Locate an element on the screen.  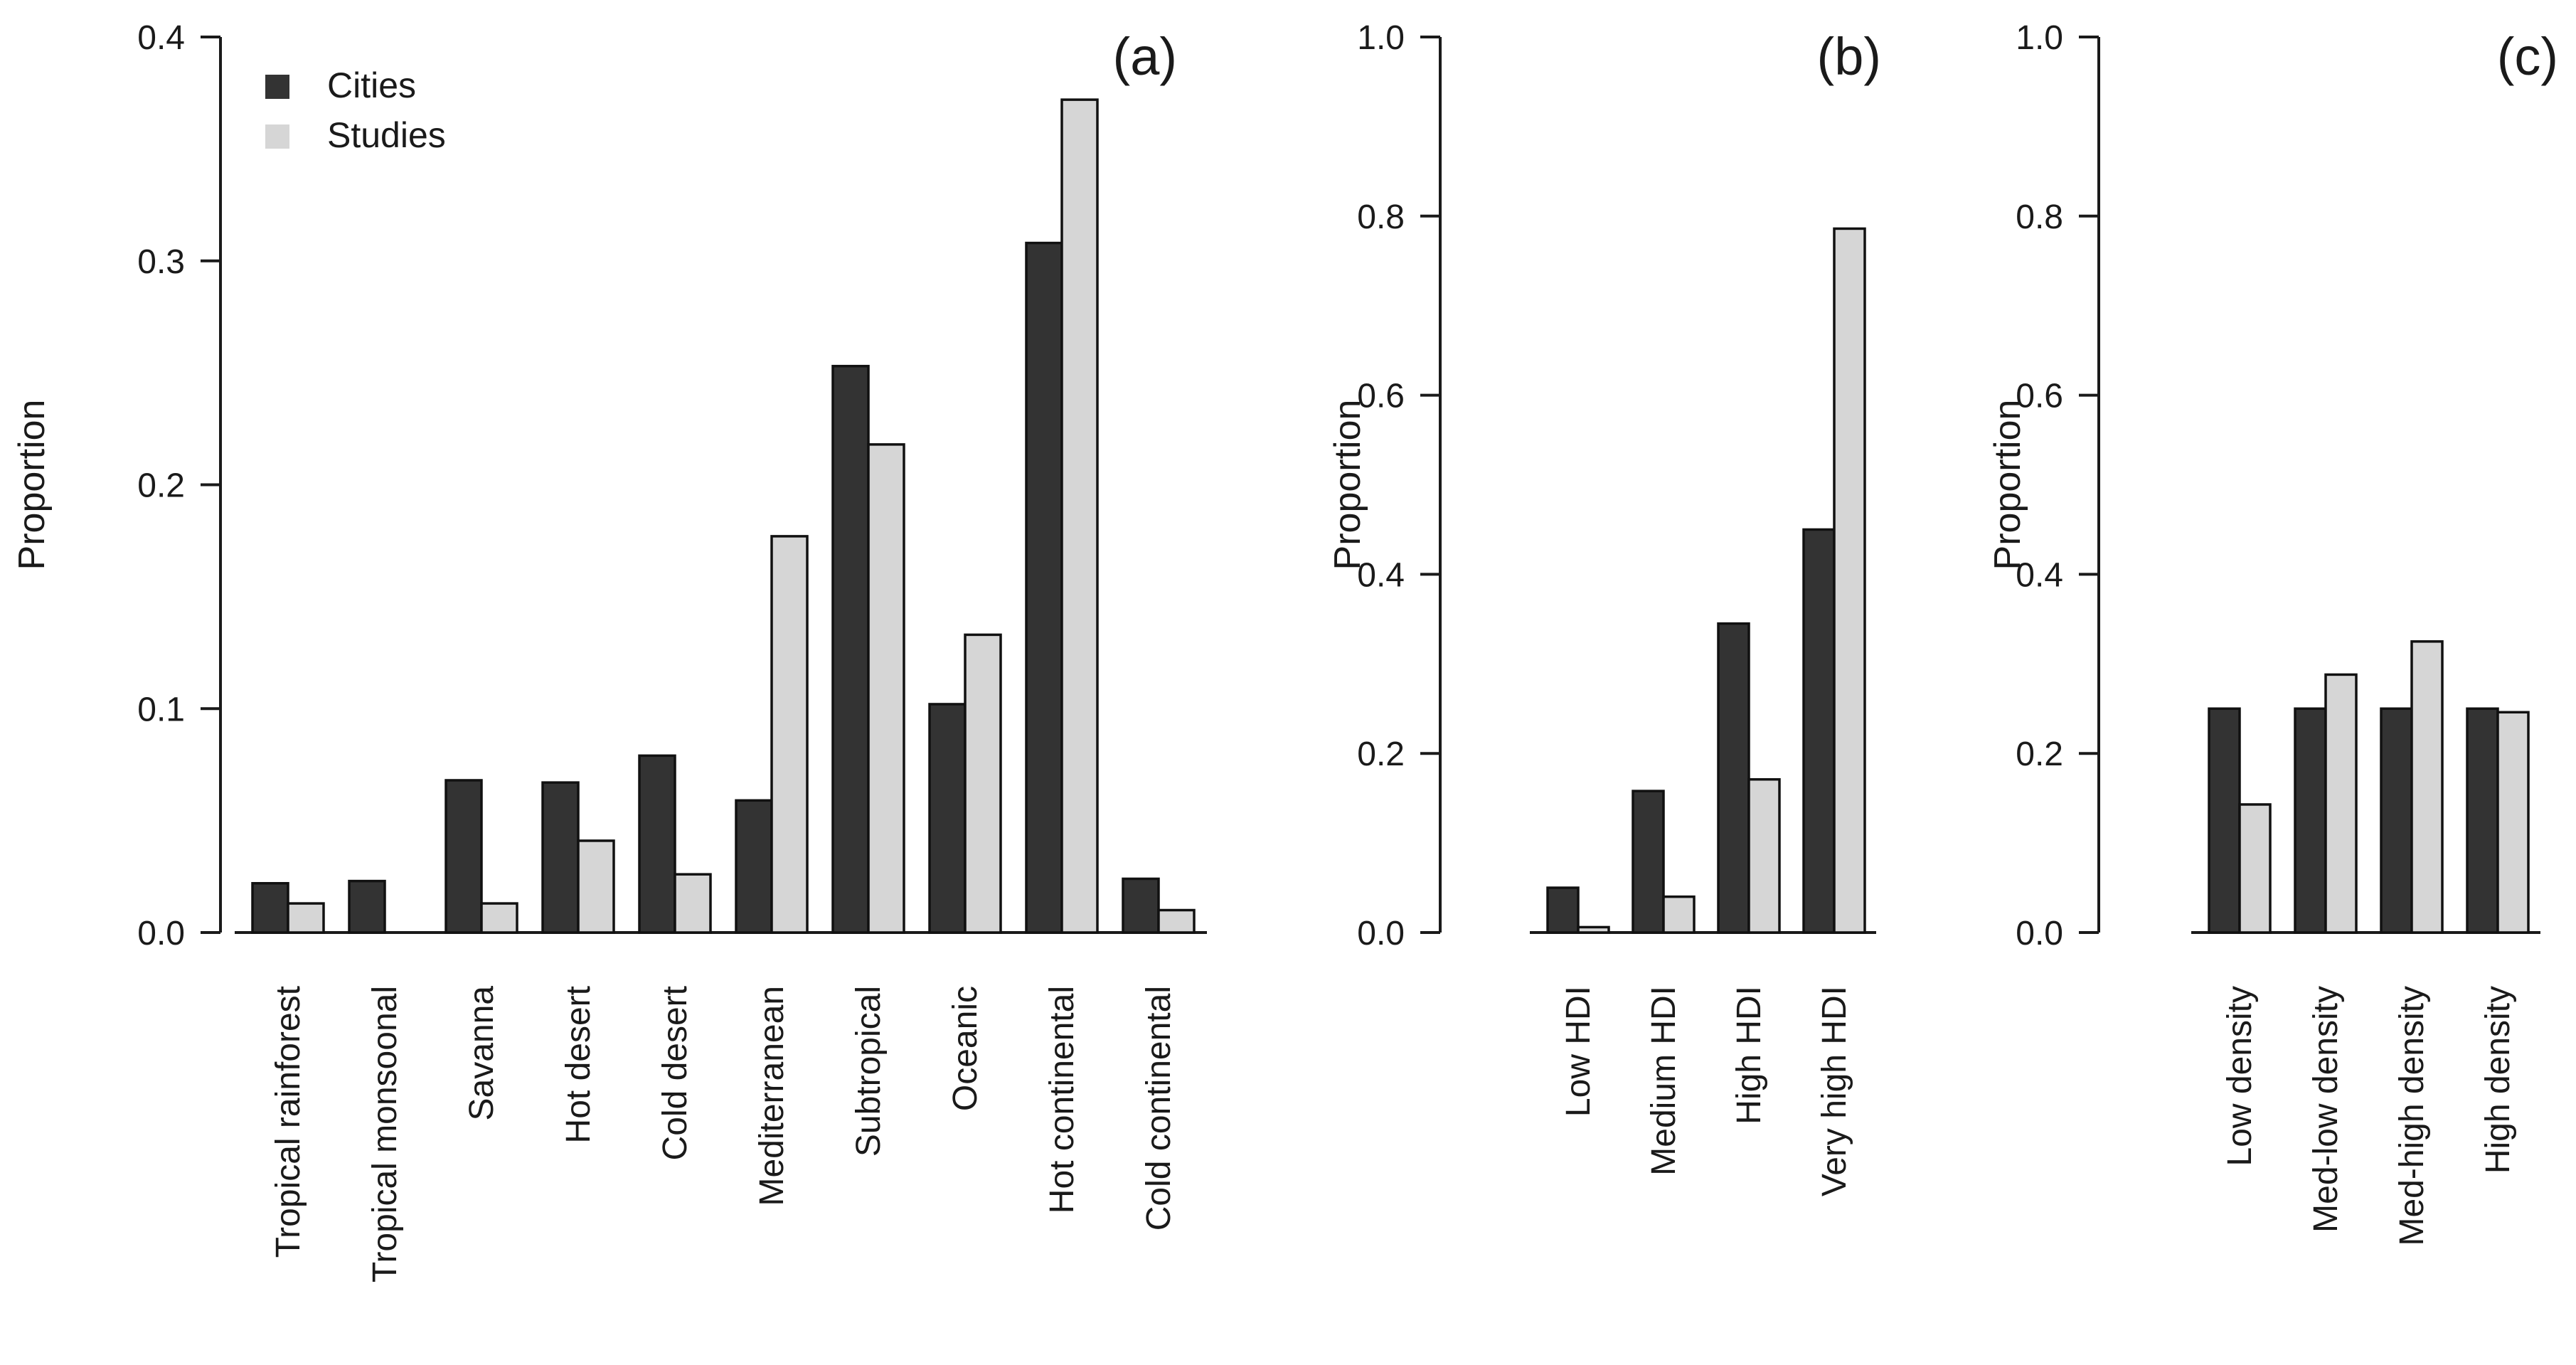
bar-cities-mediterranean is located at coordinates (754, 866).